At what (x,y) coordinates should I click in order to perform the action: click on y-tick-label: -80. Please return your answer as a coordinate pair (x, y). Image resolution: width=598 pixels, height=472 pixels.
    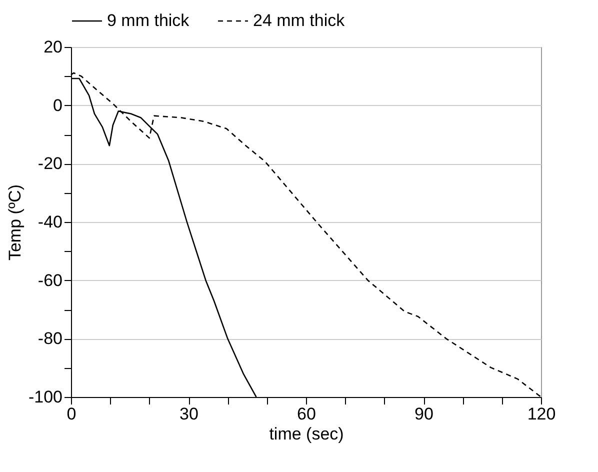
    Looking at the image, I should click on (50, 338).